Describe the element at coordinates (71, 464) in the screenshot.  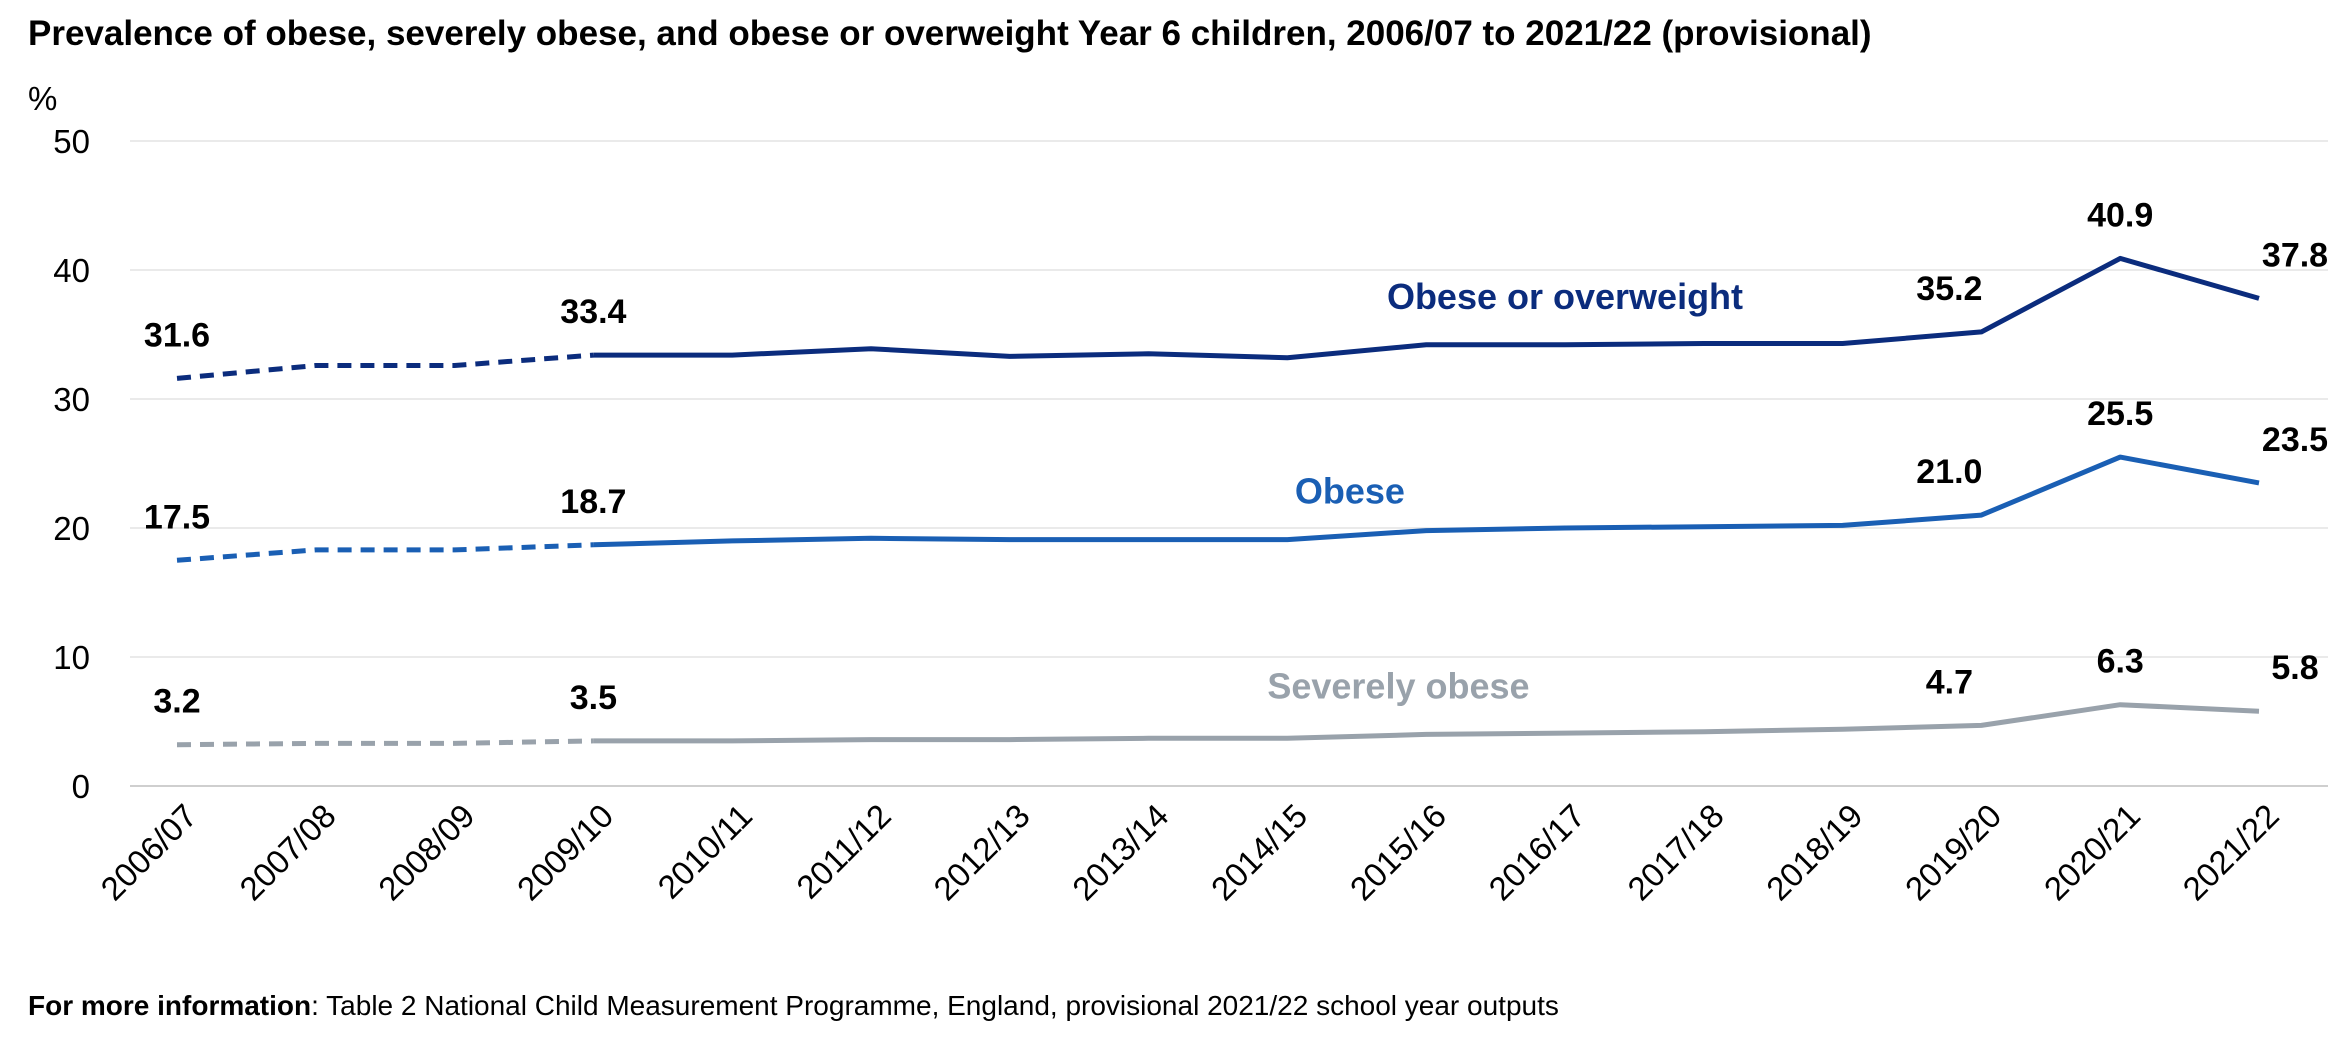
I see `y-axis-ticks: 0 10 20 30 40 50` at that location.